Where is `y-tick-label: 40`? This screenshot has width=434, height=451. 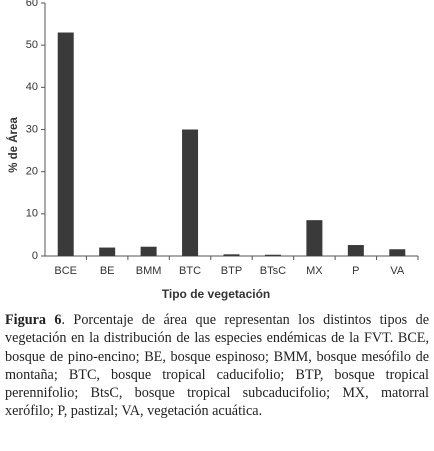 y-tick-label: 40 is located at coordinates (32, 87).